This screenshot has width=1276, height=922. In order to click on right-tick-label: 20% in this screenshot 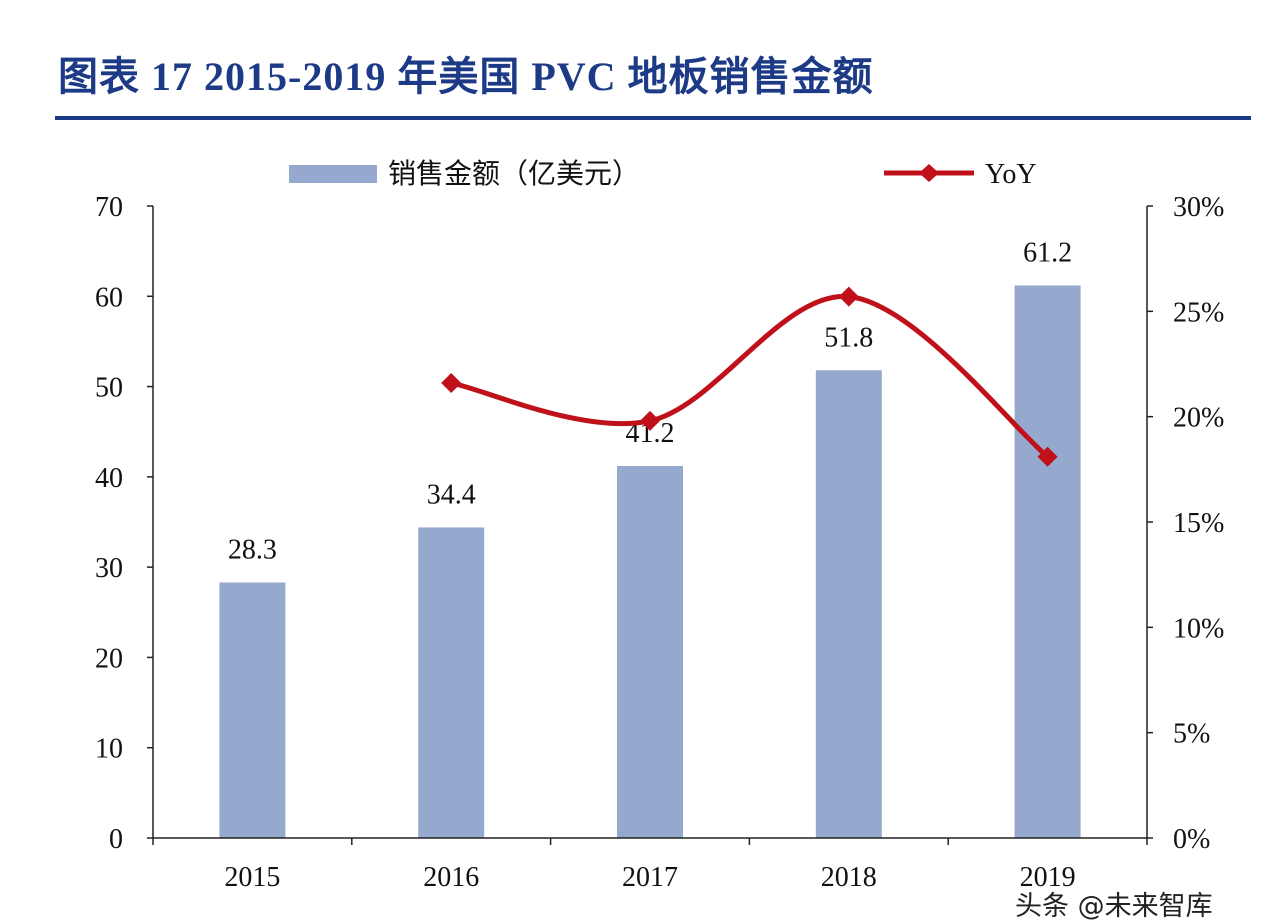, I will do `click(1198, 418)`.